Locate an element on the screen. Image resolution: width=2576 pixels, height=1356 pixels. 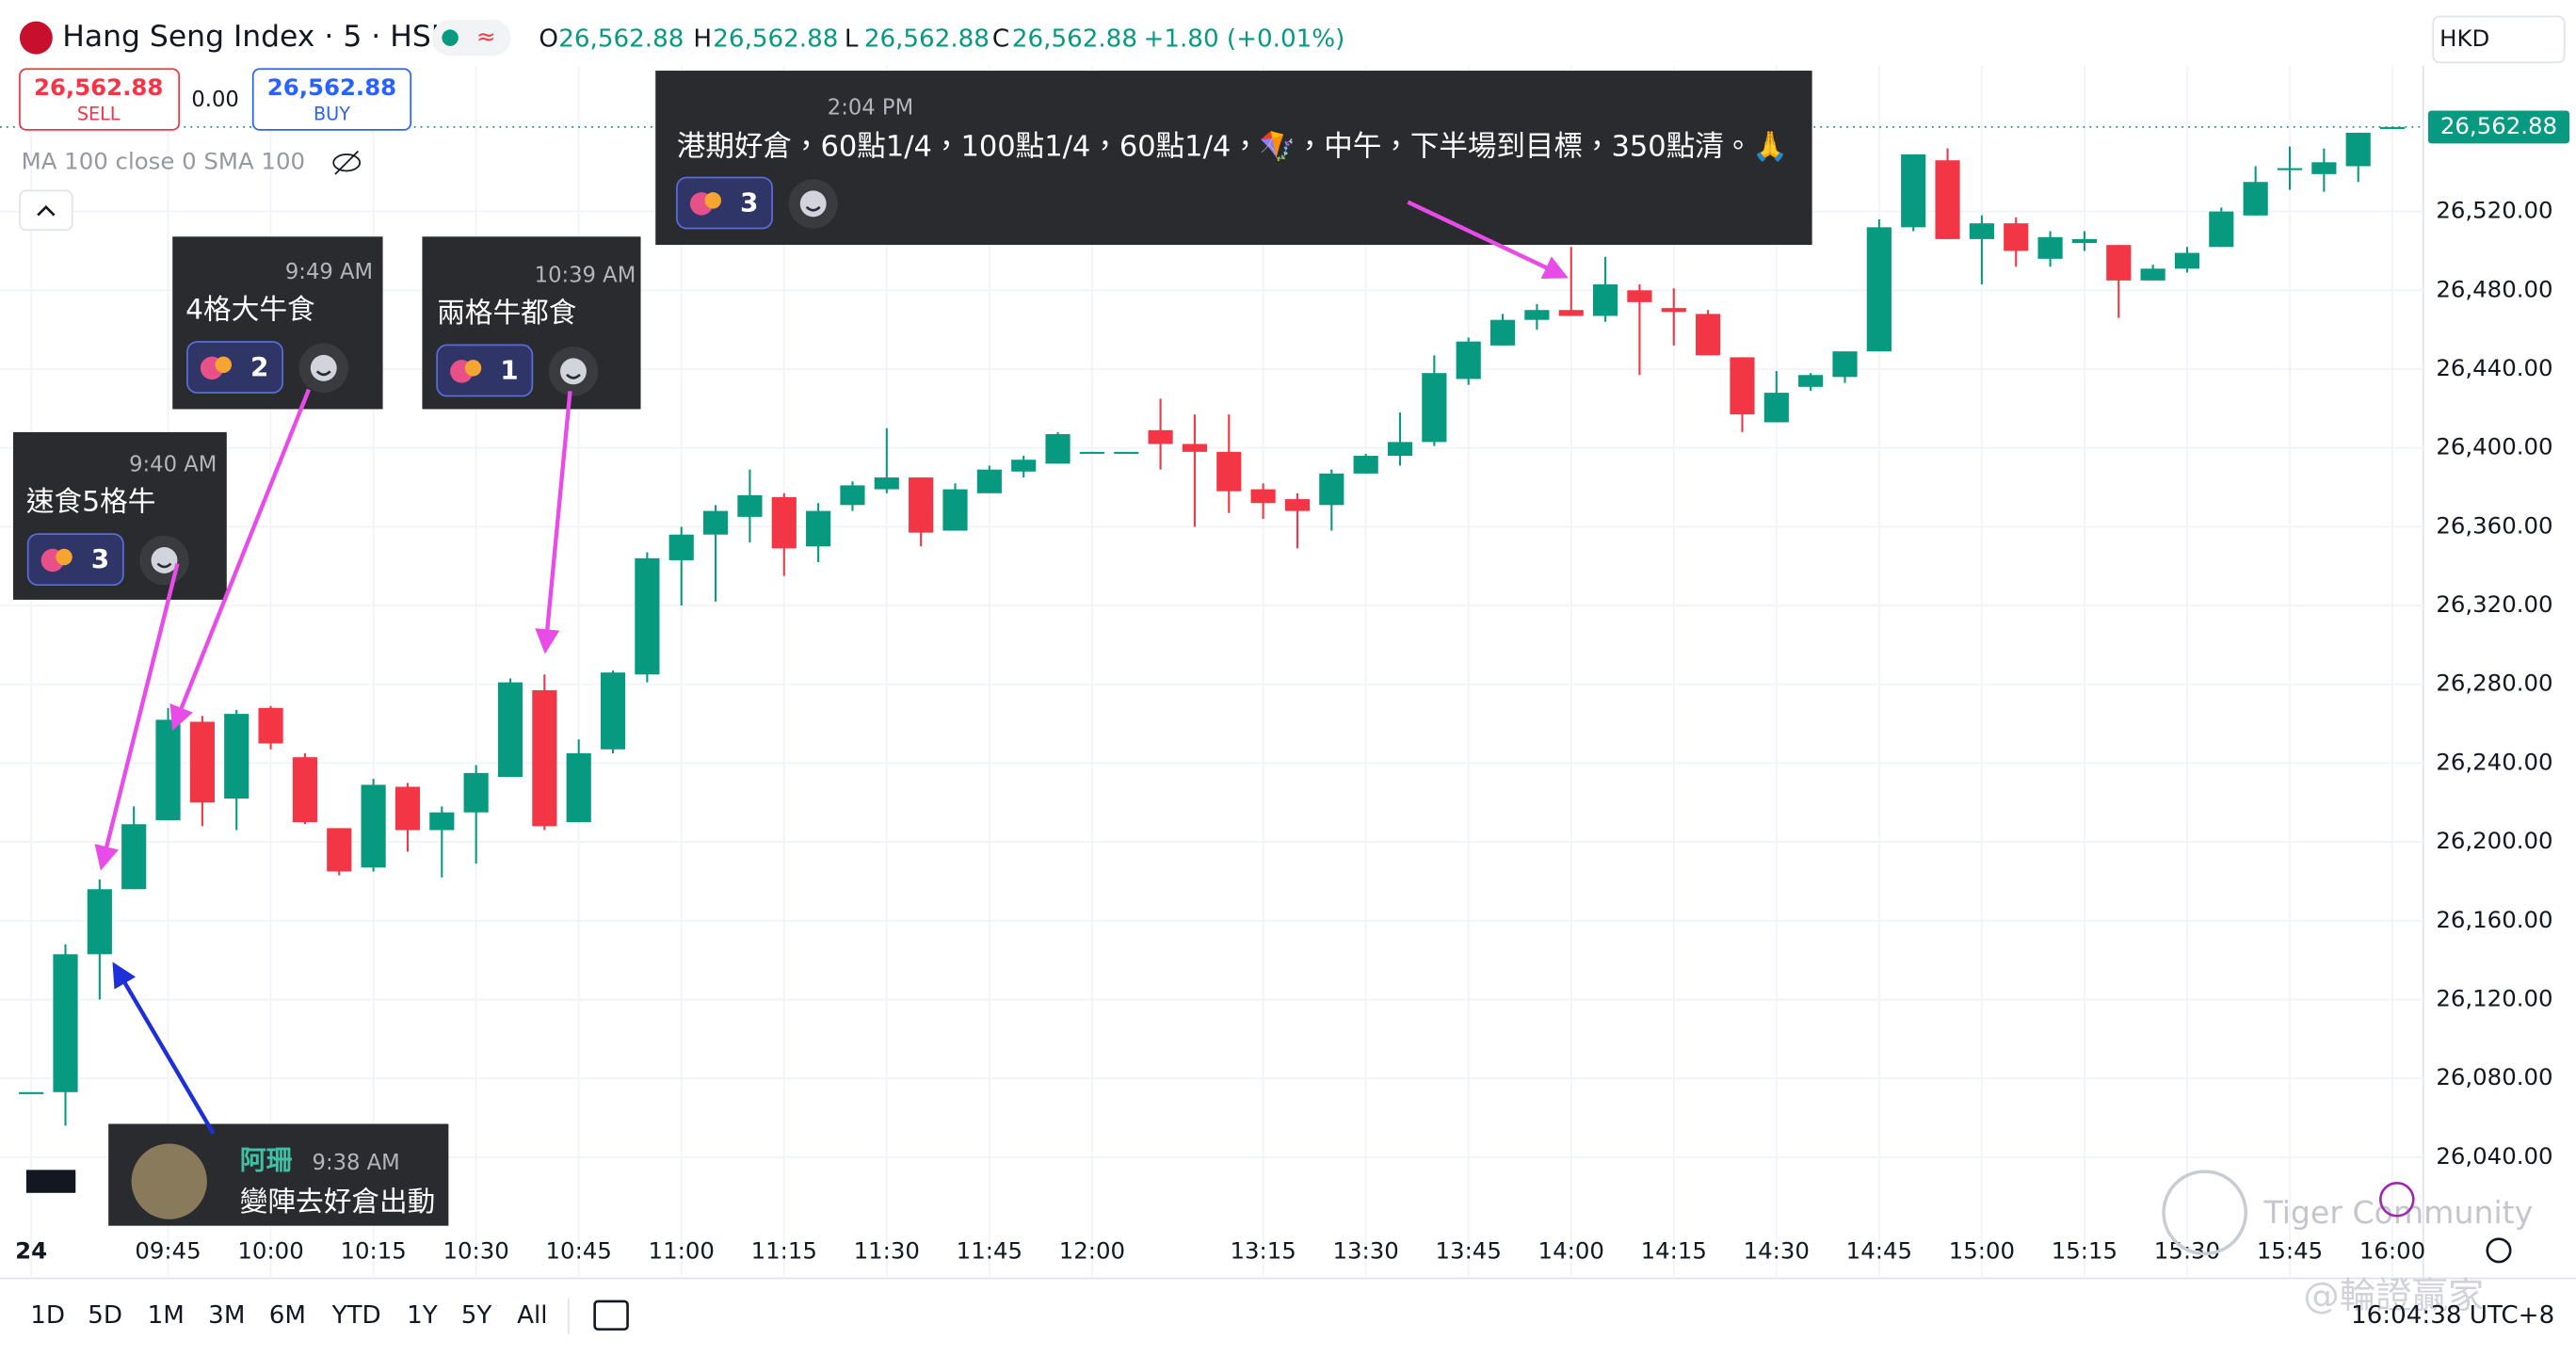
range-button: YTD is located at coordinates (356, 1316).